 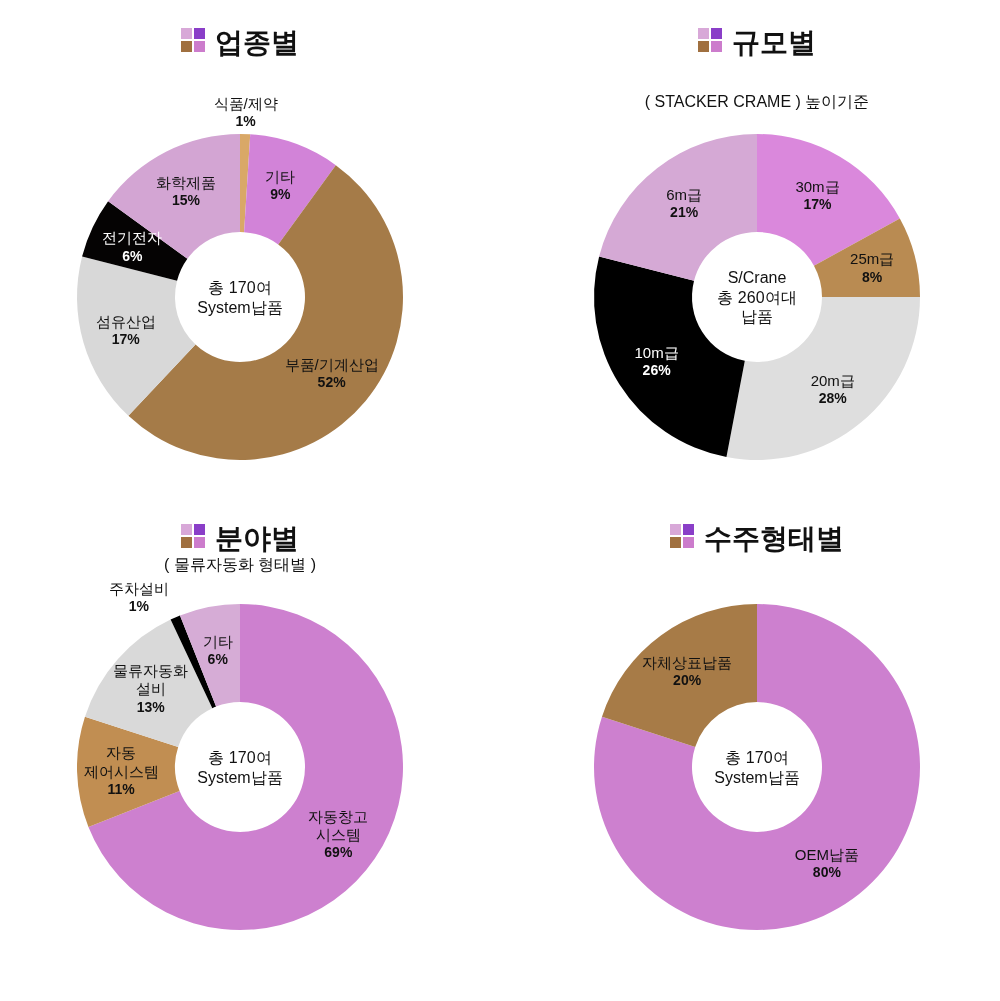 What do you see at coordinates (817, 186) in the screenshot?
I see `slice-label: 30m급` at bounding box center [817, 186].